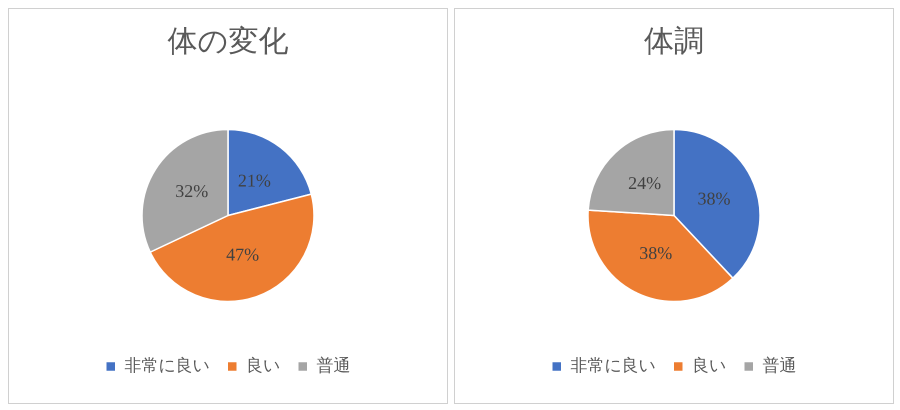  I want to click on chart-title: 体調, so click(674, 41).